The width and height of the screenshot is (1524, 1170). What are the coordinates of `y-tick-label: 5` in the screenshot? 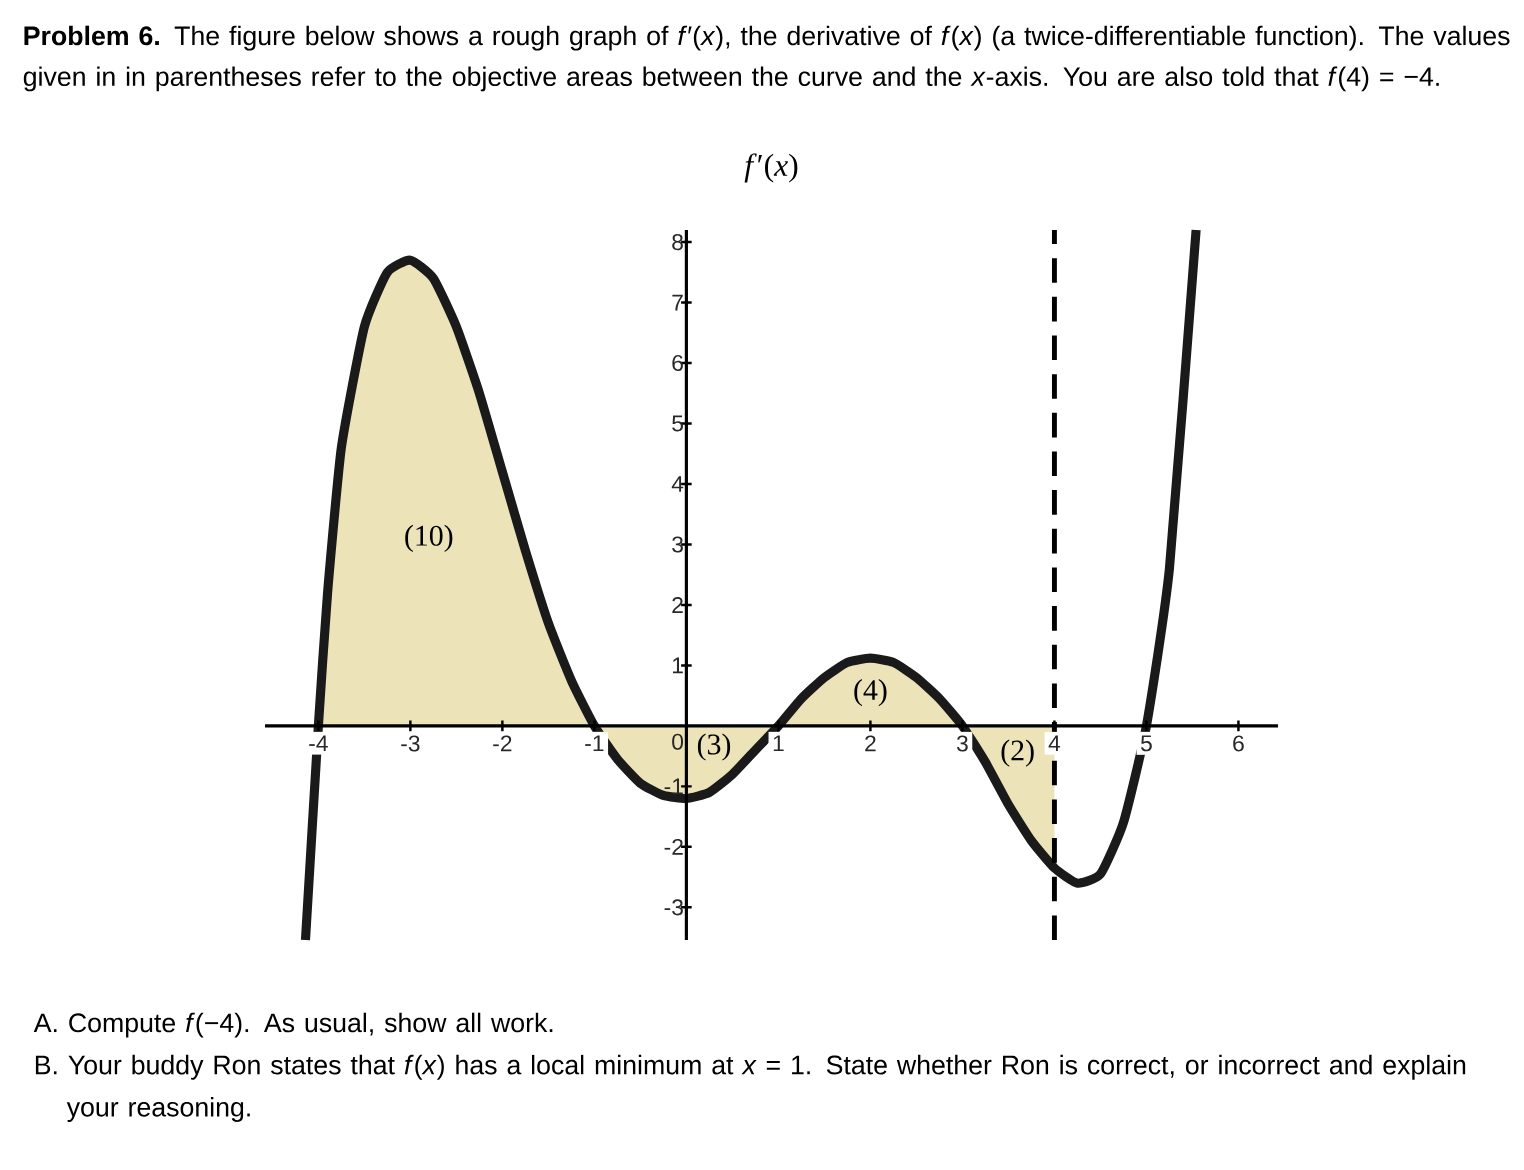 It's located at (677, 423).